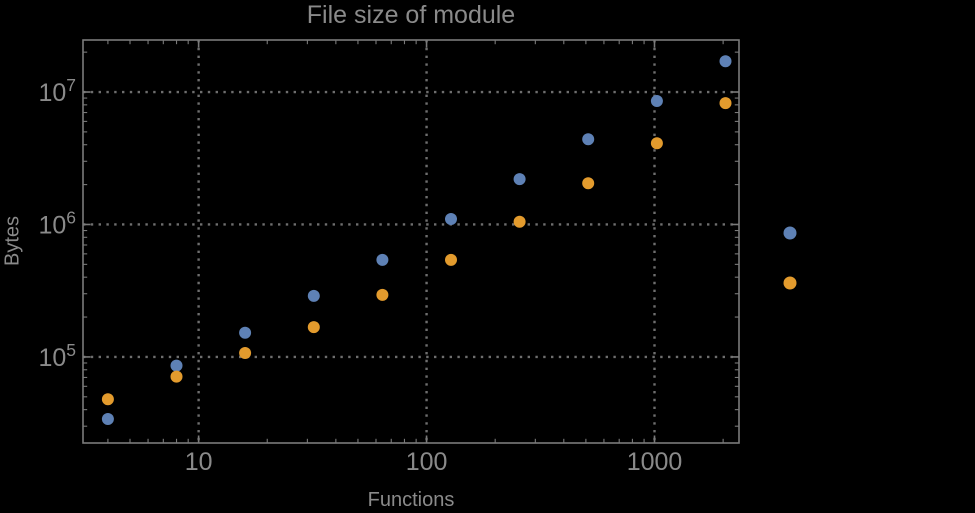 This screenshot has width=975, height=513. I want to click on x-tick-label: 100, so click(427, 462).